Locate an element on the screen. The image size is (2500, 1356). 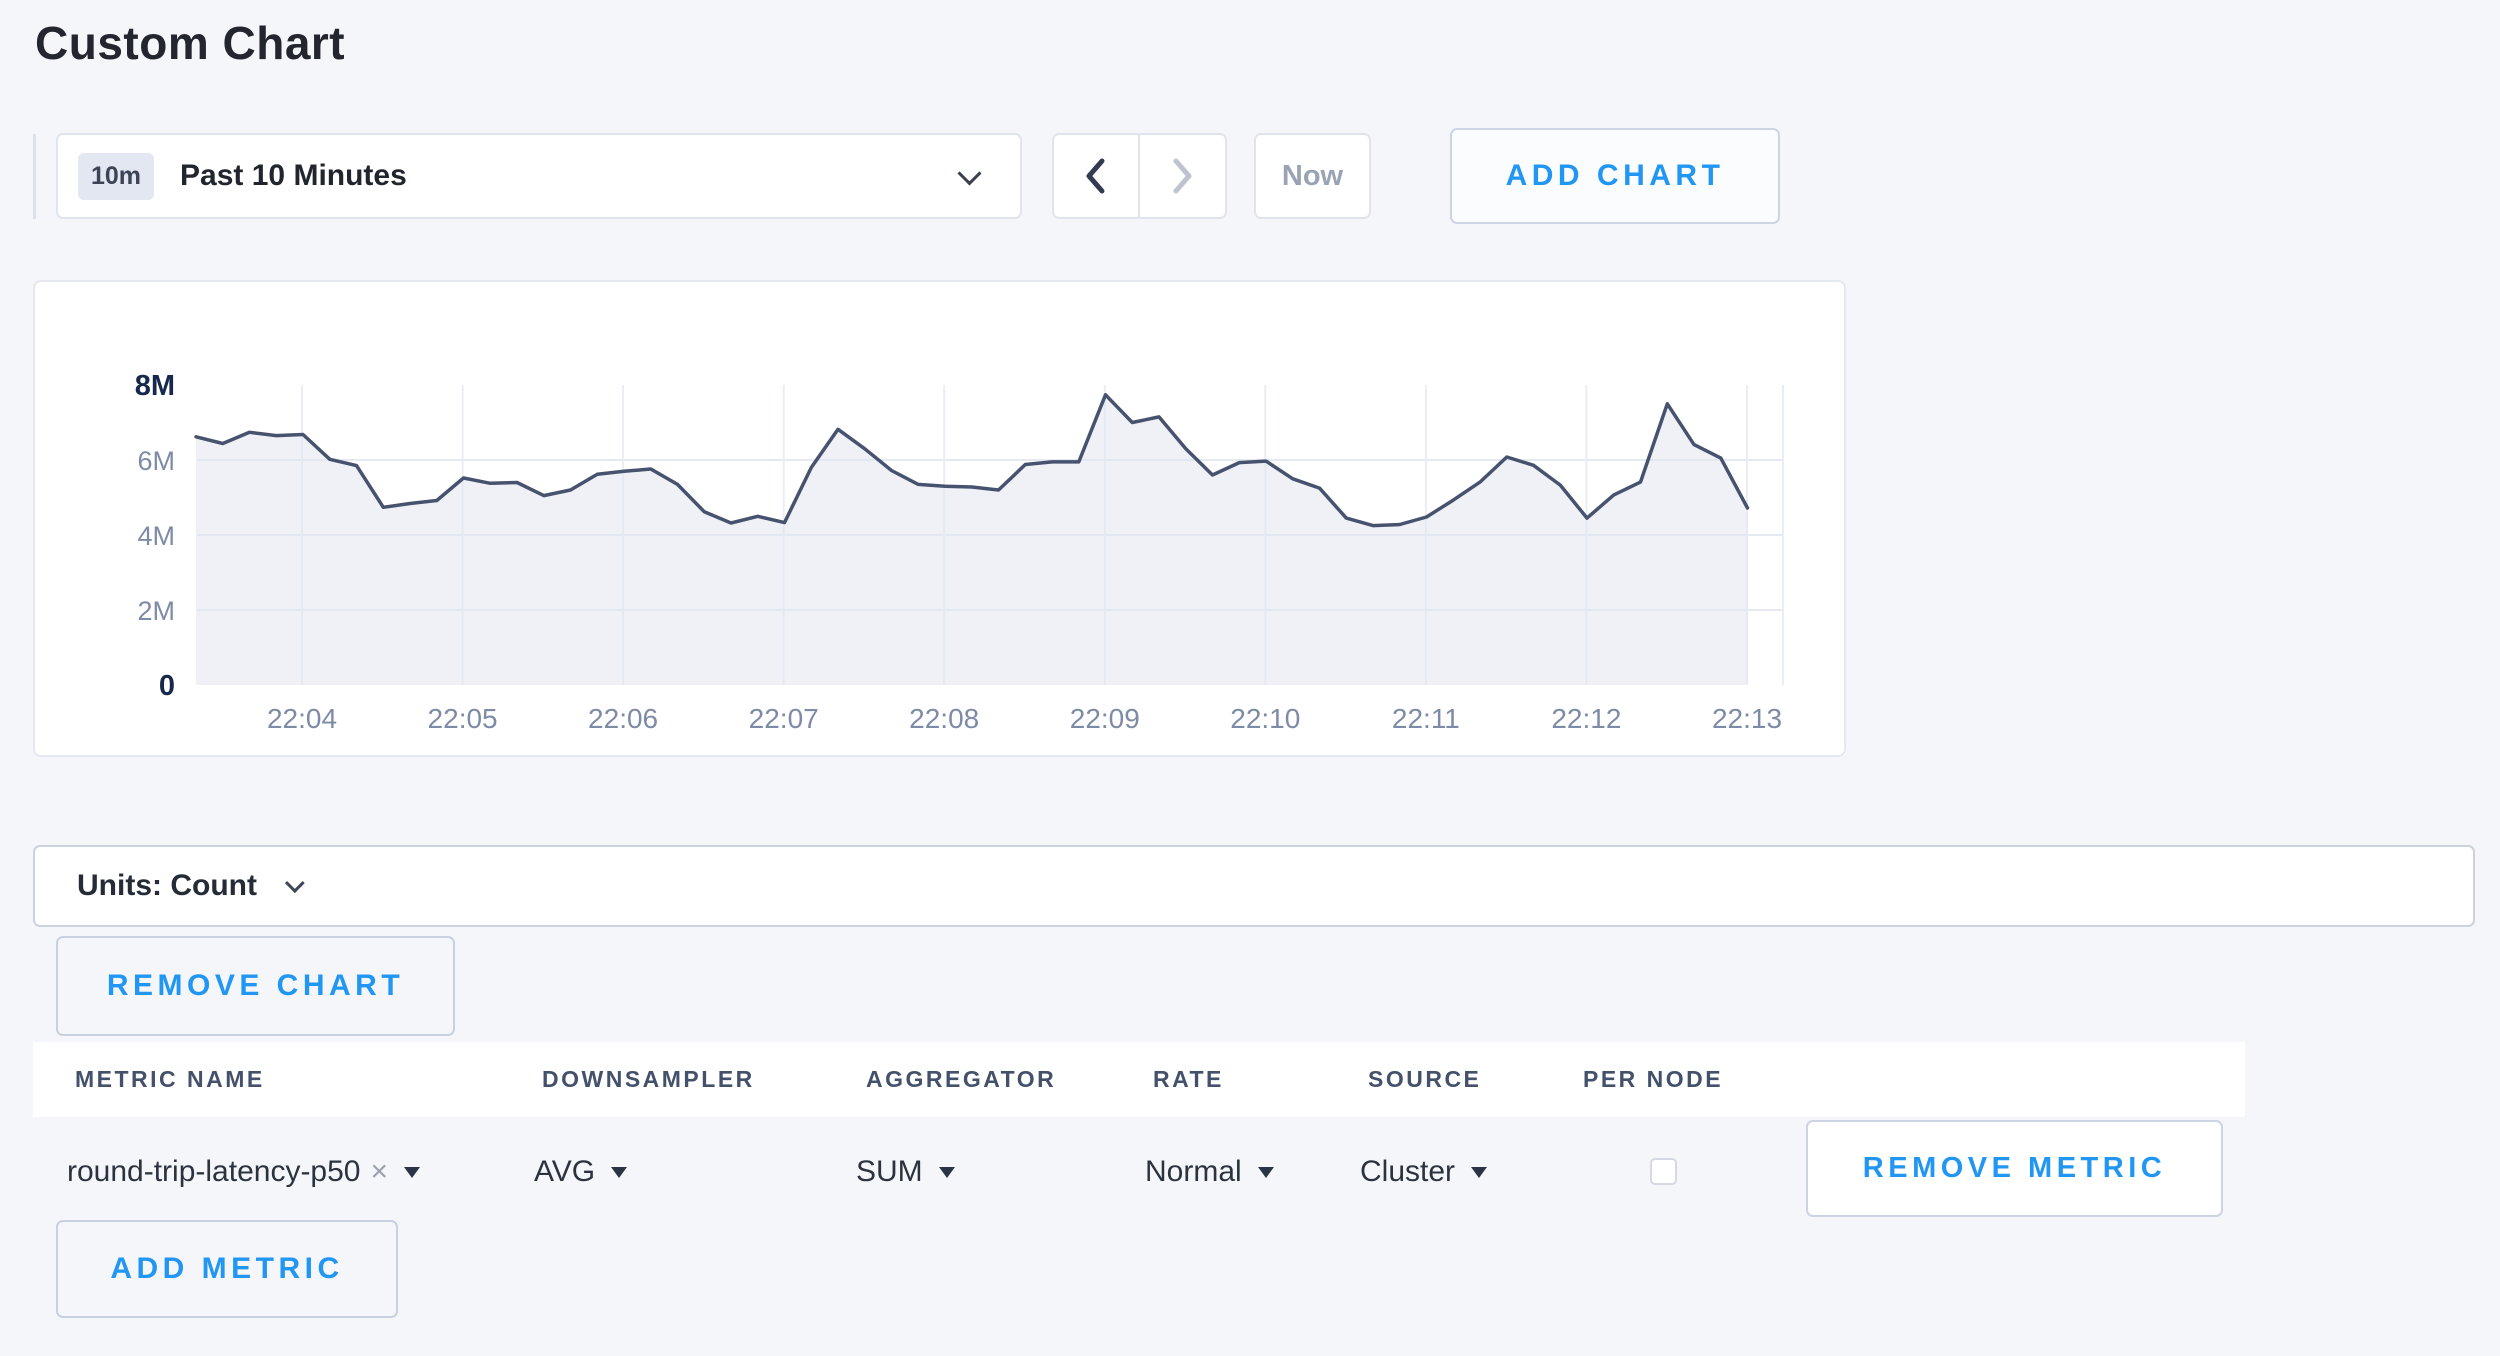
aggregator-select: SUM is located at coordinates (905, 1172).